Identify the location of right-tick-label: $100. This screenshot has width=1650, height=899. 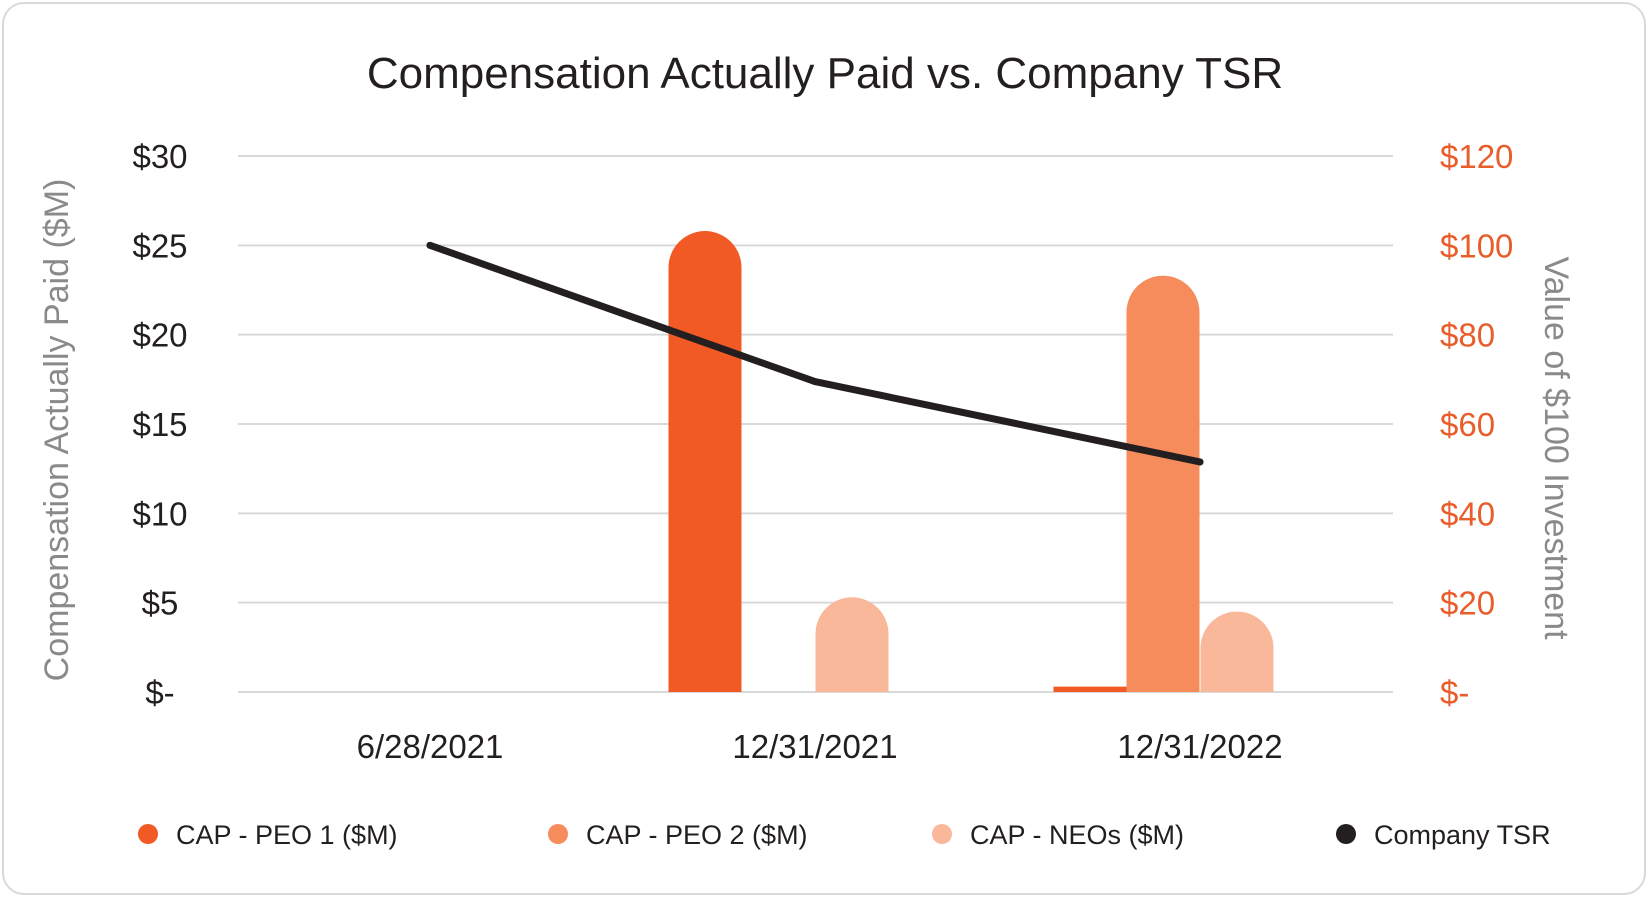
(1476, 245).